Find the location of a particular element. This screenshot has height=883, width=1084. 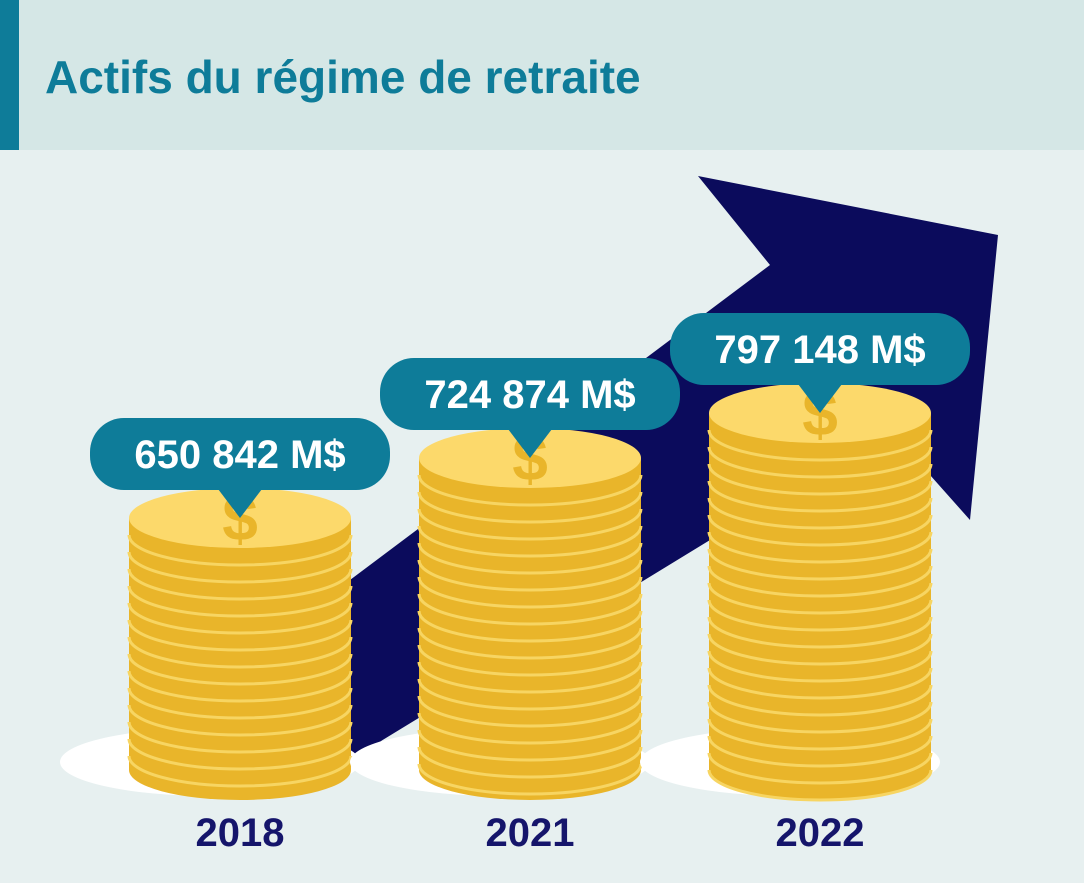

year-label: 2021 is located at coordinates (530, 833).